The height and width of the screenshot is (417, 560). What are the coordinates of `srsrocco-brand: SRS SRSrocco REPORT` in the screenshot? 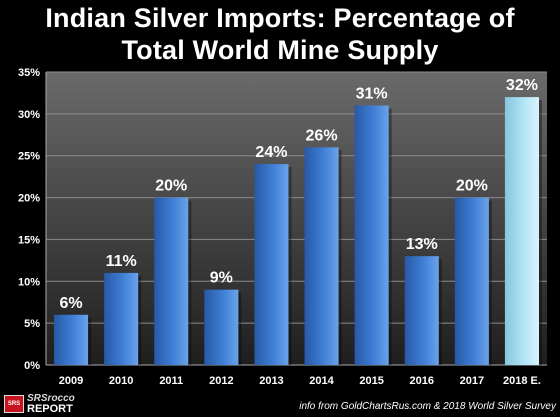 It's located at (64, 404).